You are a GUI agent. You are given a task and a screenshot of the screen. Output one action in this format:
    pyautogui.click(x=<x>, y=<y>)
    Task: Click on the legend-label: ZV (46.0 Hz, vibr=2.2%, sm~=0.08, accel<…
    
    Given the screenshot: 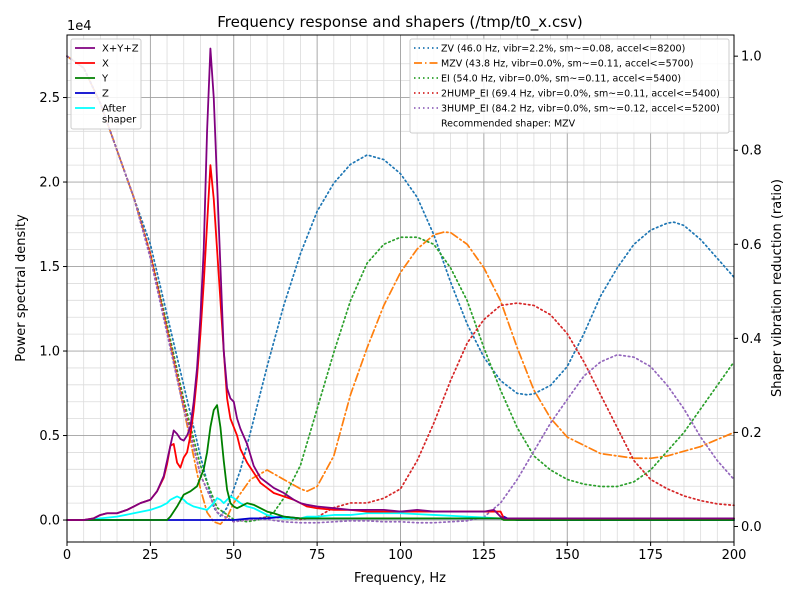 What is the action you would take?
    pyautogui.click(x=563, y=49)
    